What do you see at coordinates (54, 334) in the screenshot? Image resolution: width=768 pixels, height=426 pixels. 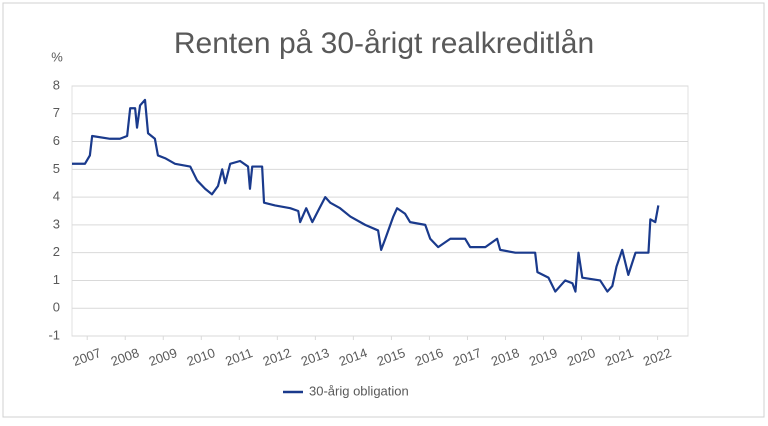 I see `y-tick-label: -1` at bounding box center [54, 334].